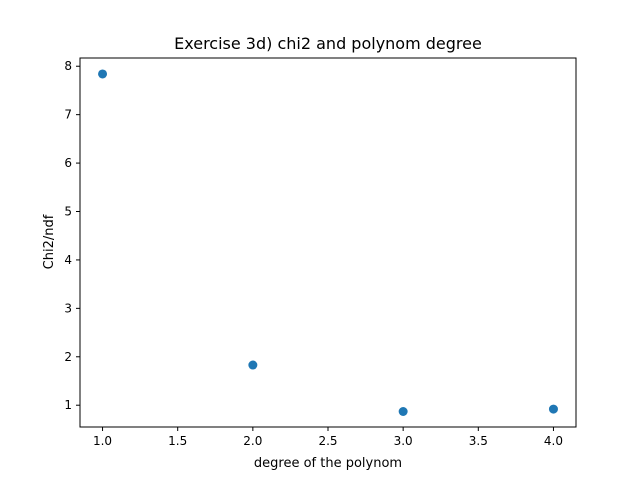  Describe the element at coordinates (68, 163) in the screenshot. I see `y-tick-label: 6` at that location.